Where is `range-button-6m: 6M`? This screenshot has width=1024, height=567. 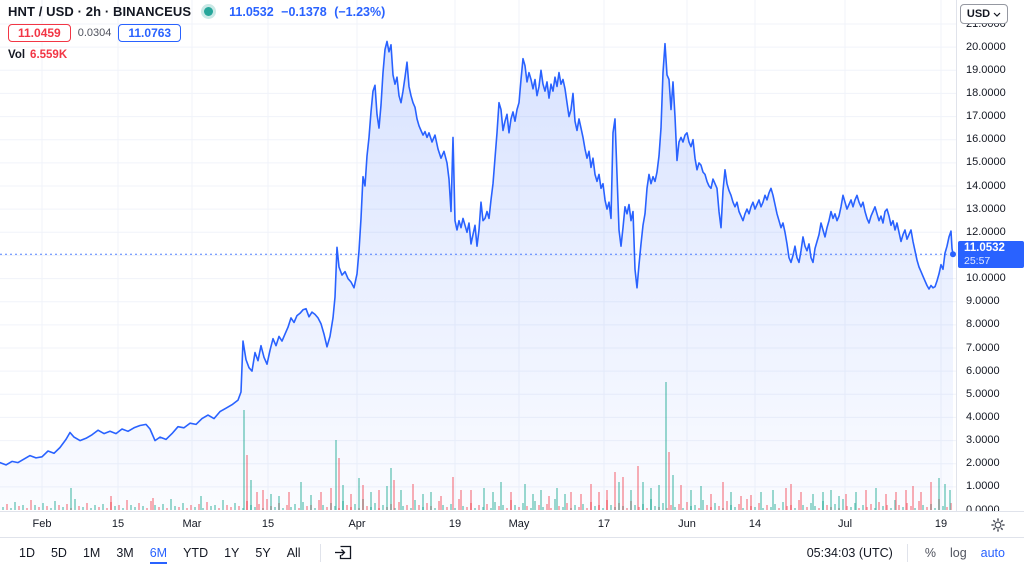 range-button-6m: 6M is located at coordinates (158, 553).